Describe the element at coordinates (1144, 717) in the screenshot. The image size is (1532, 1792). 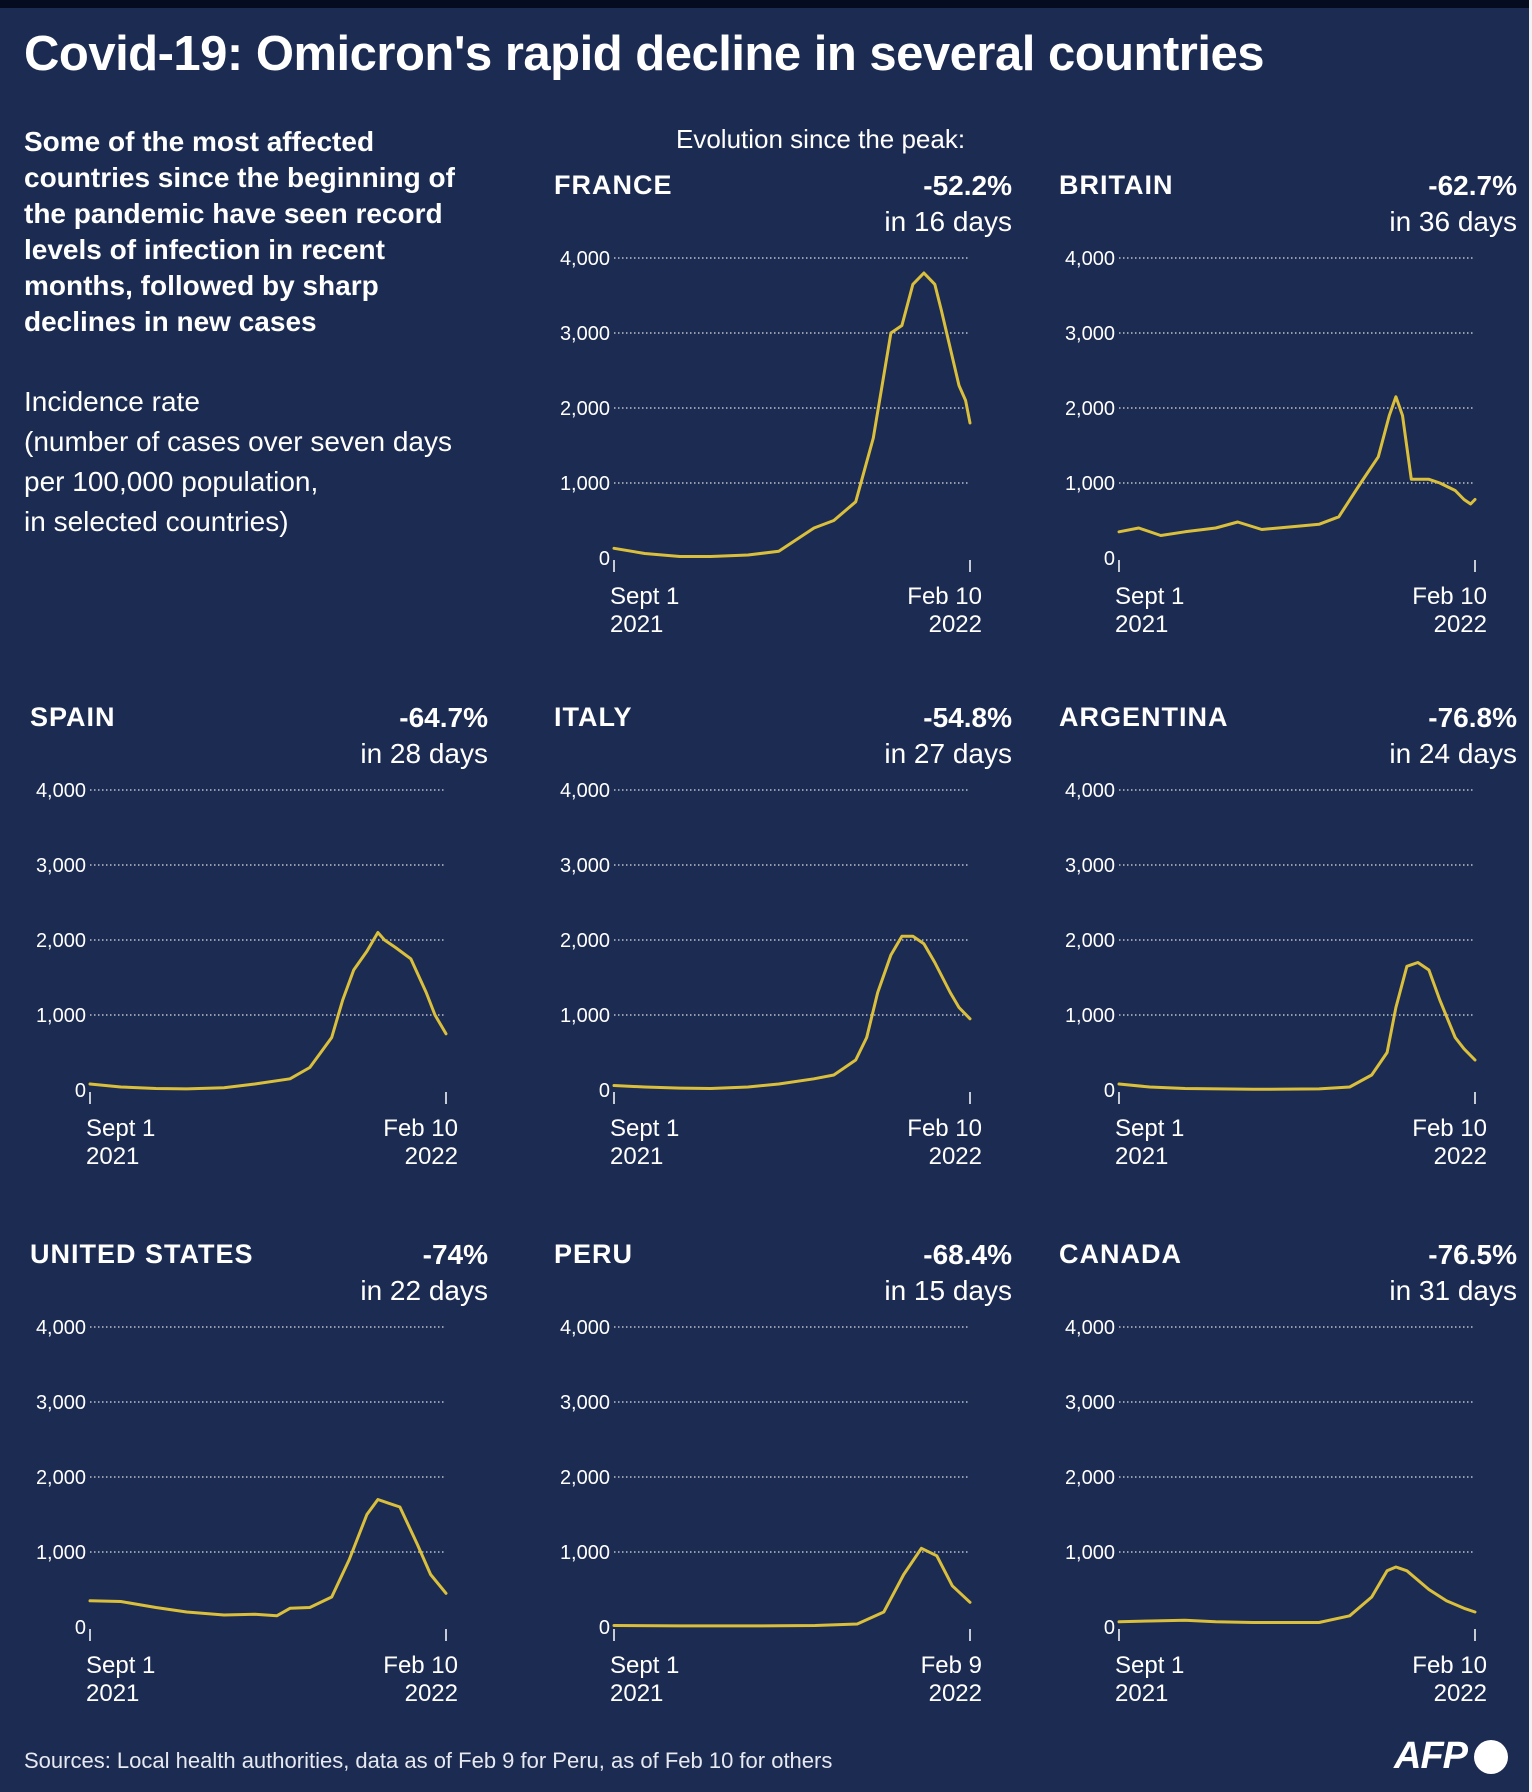
I see `country-name: ARGENTINA` at that location.